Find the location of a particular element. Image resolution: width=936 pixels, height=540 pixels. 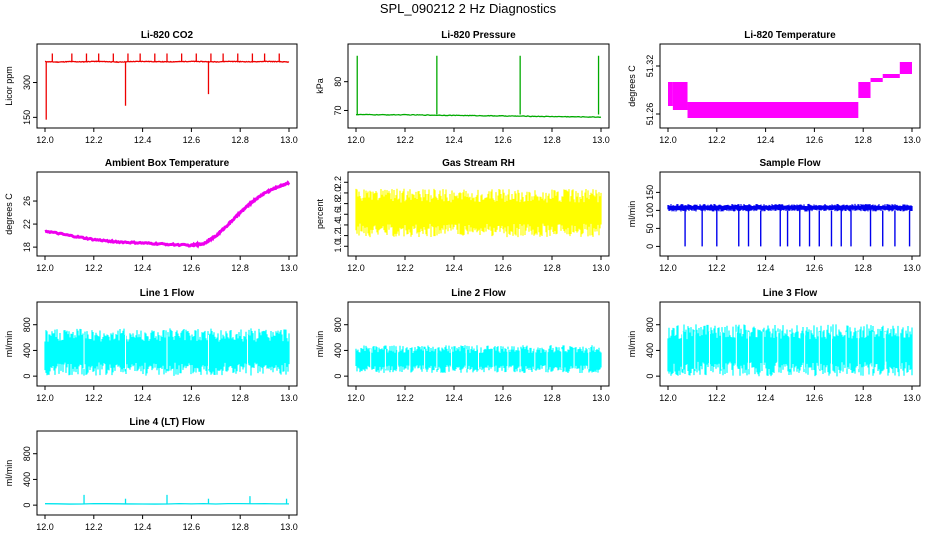

x-tick-label-4-5: 13.0 is located at coordinates (601, 268).